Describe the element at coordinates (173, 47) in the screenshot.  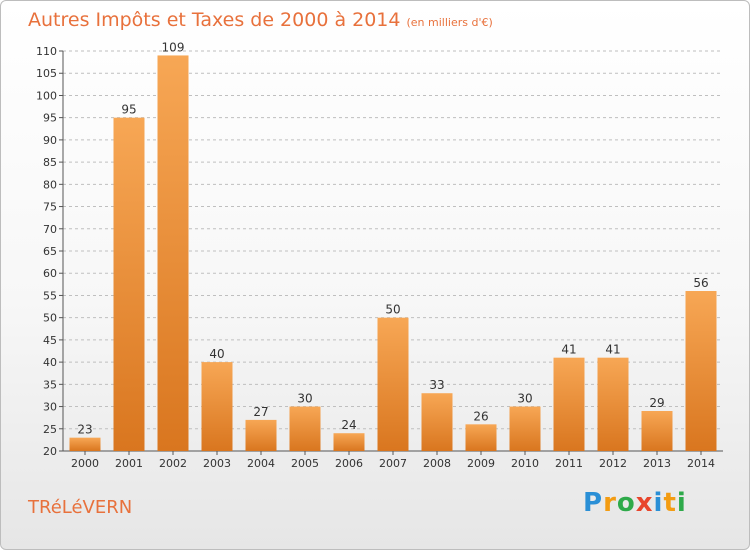
I see `data-label: 109` at that location.